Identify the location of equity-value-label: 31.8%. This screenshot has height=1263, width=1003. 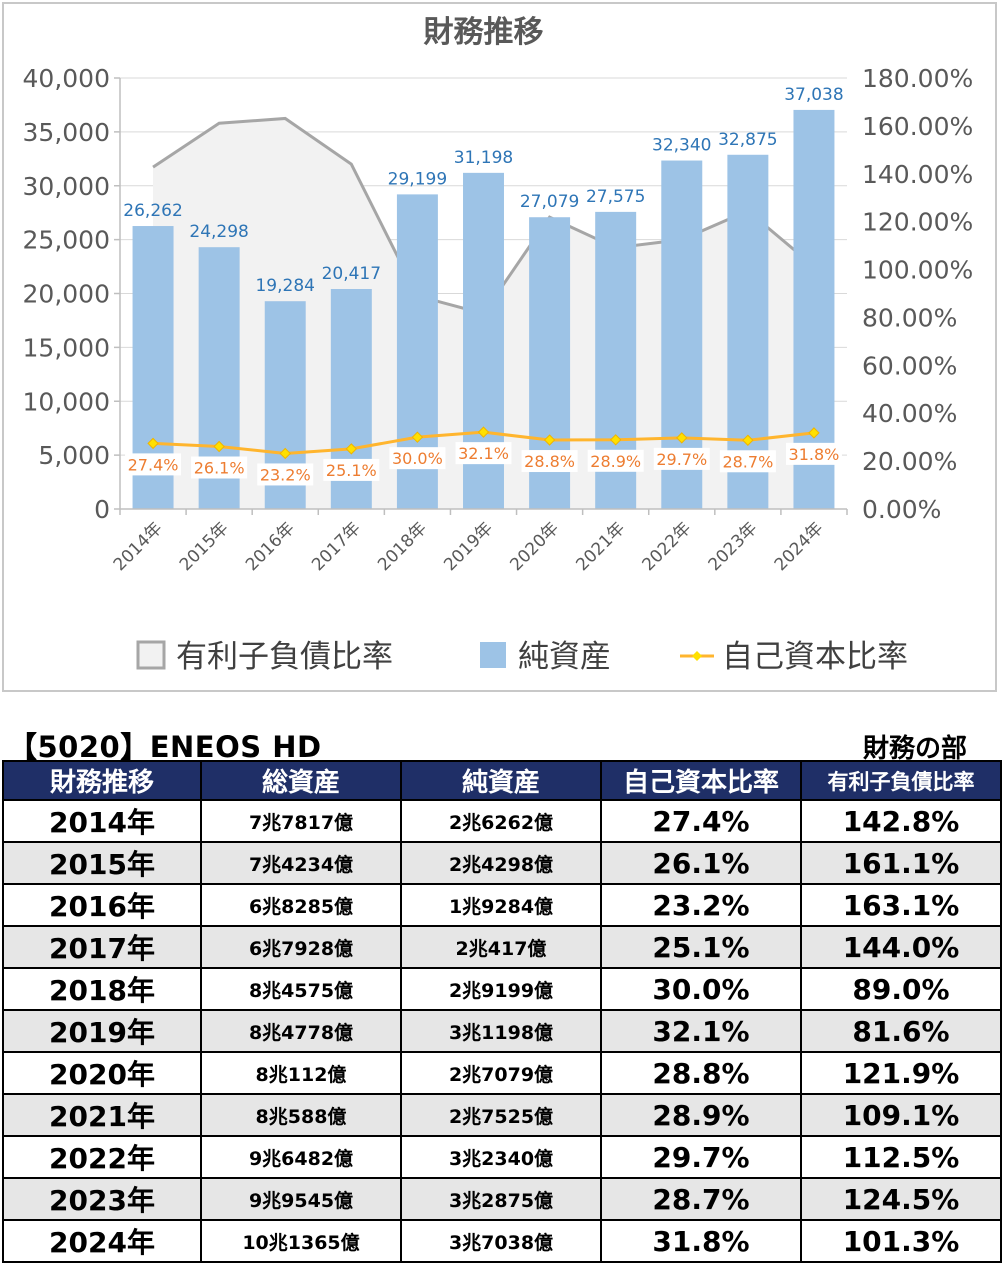
(814, 454).